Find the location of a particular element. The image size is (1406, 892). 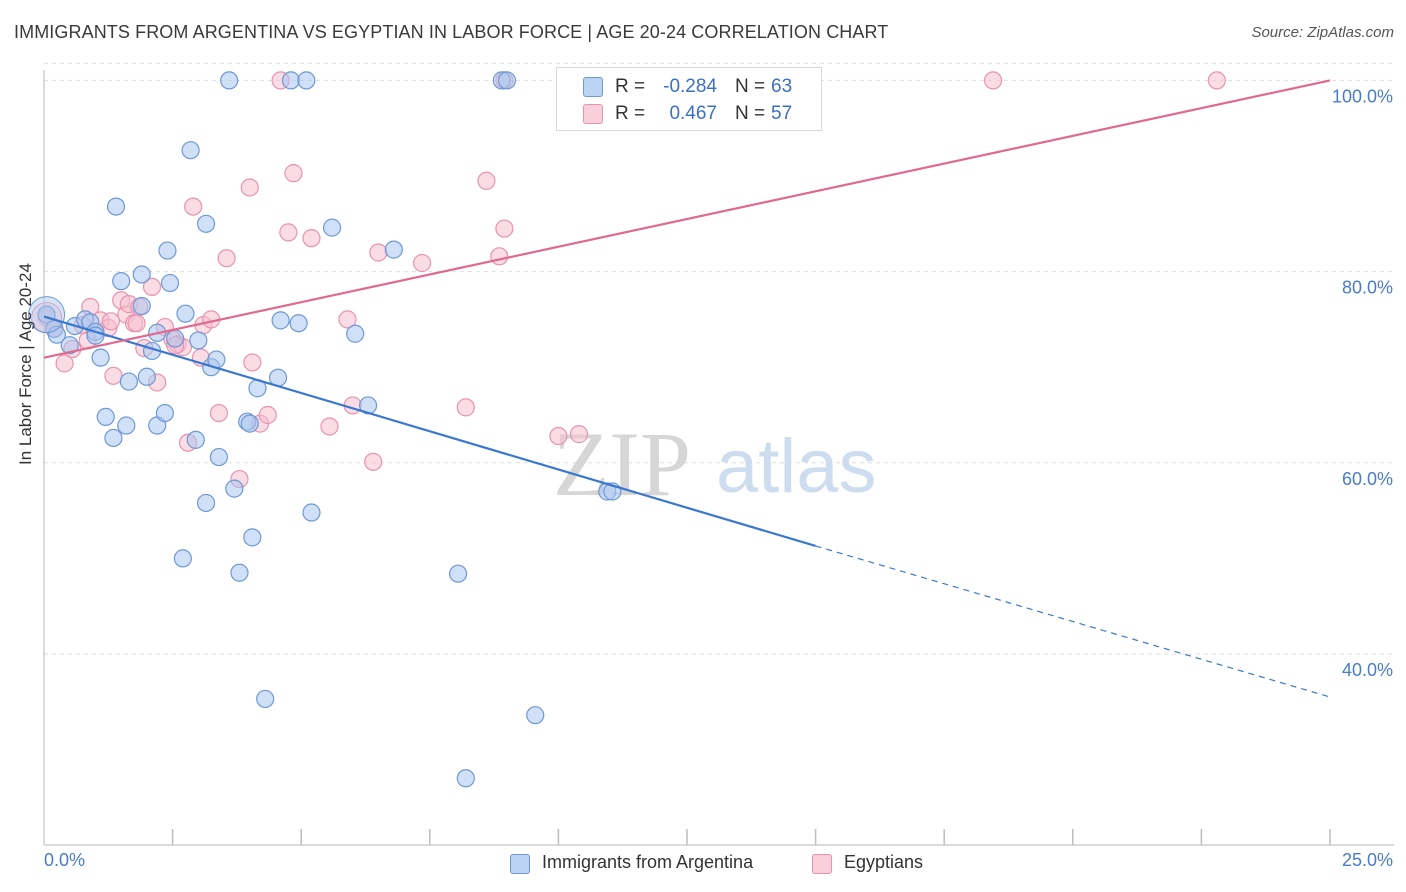

trend-line-argentina is located at coordinates (429, 431).